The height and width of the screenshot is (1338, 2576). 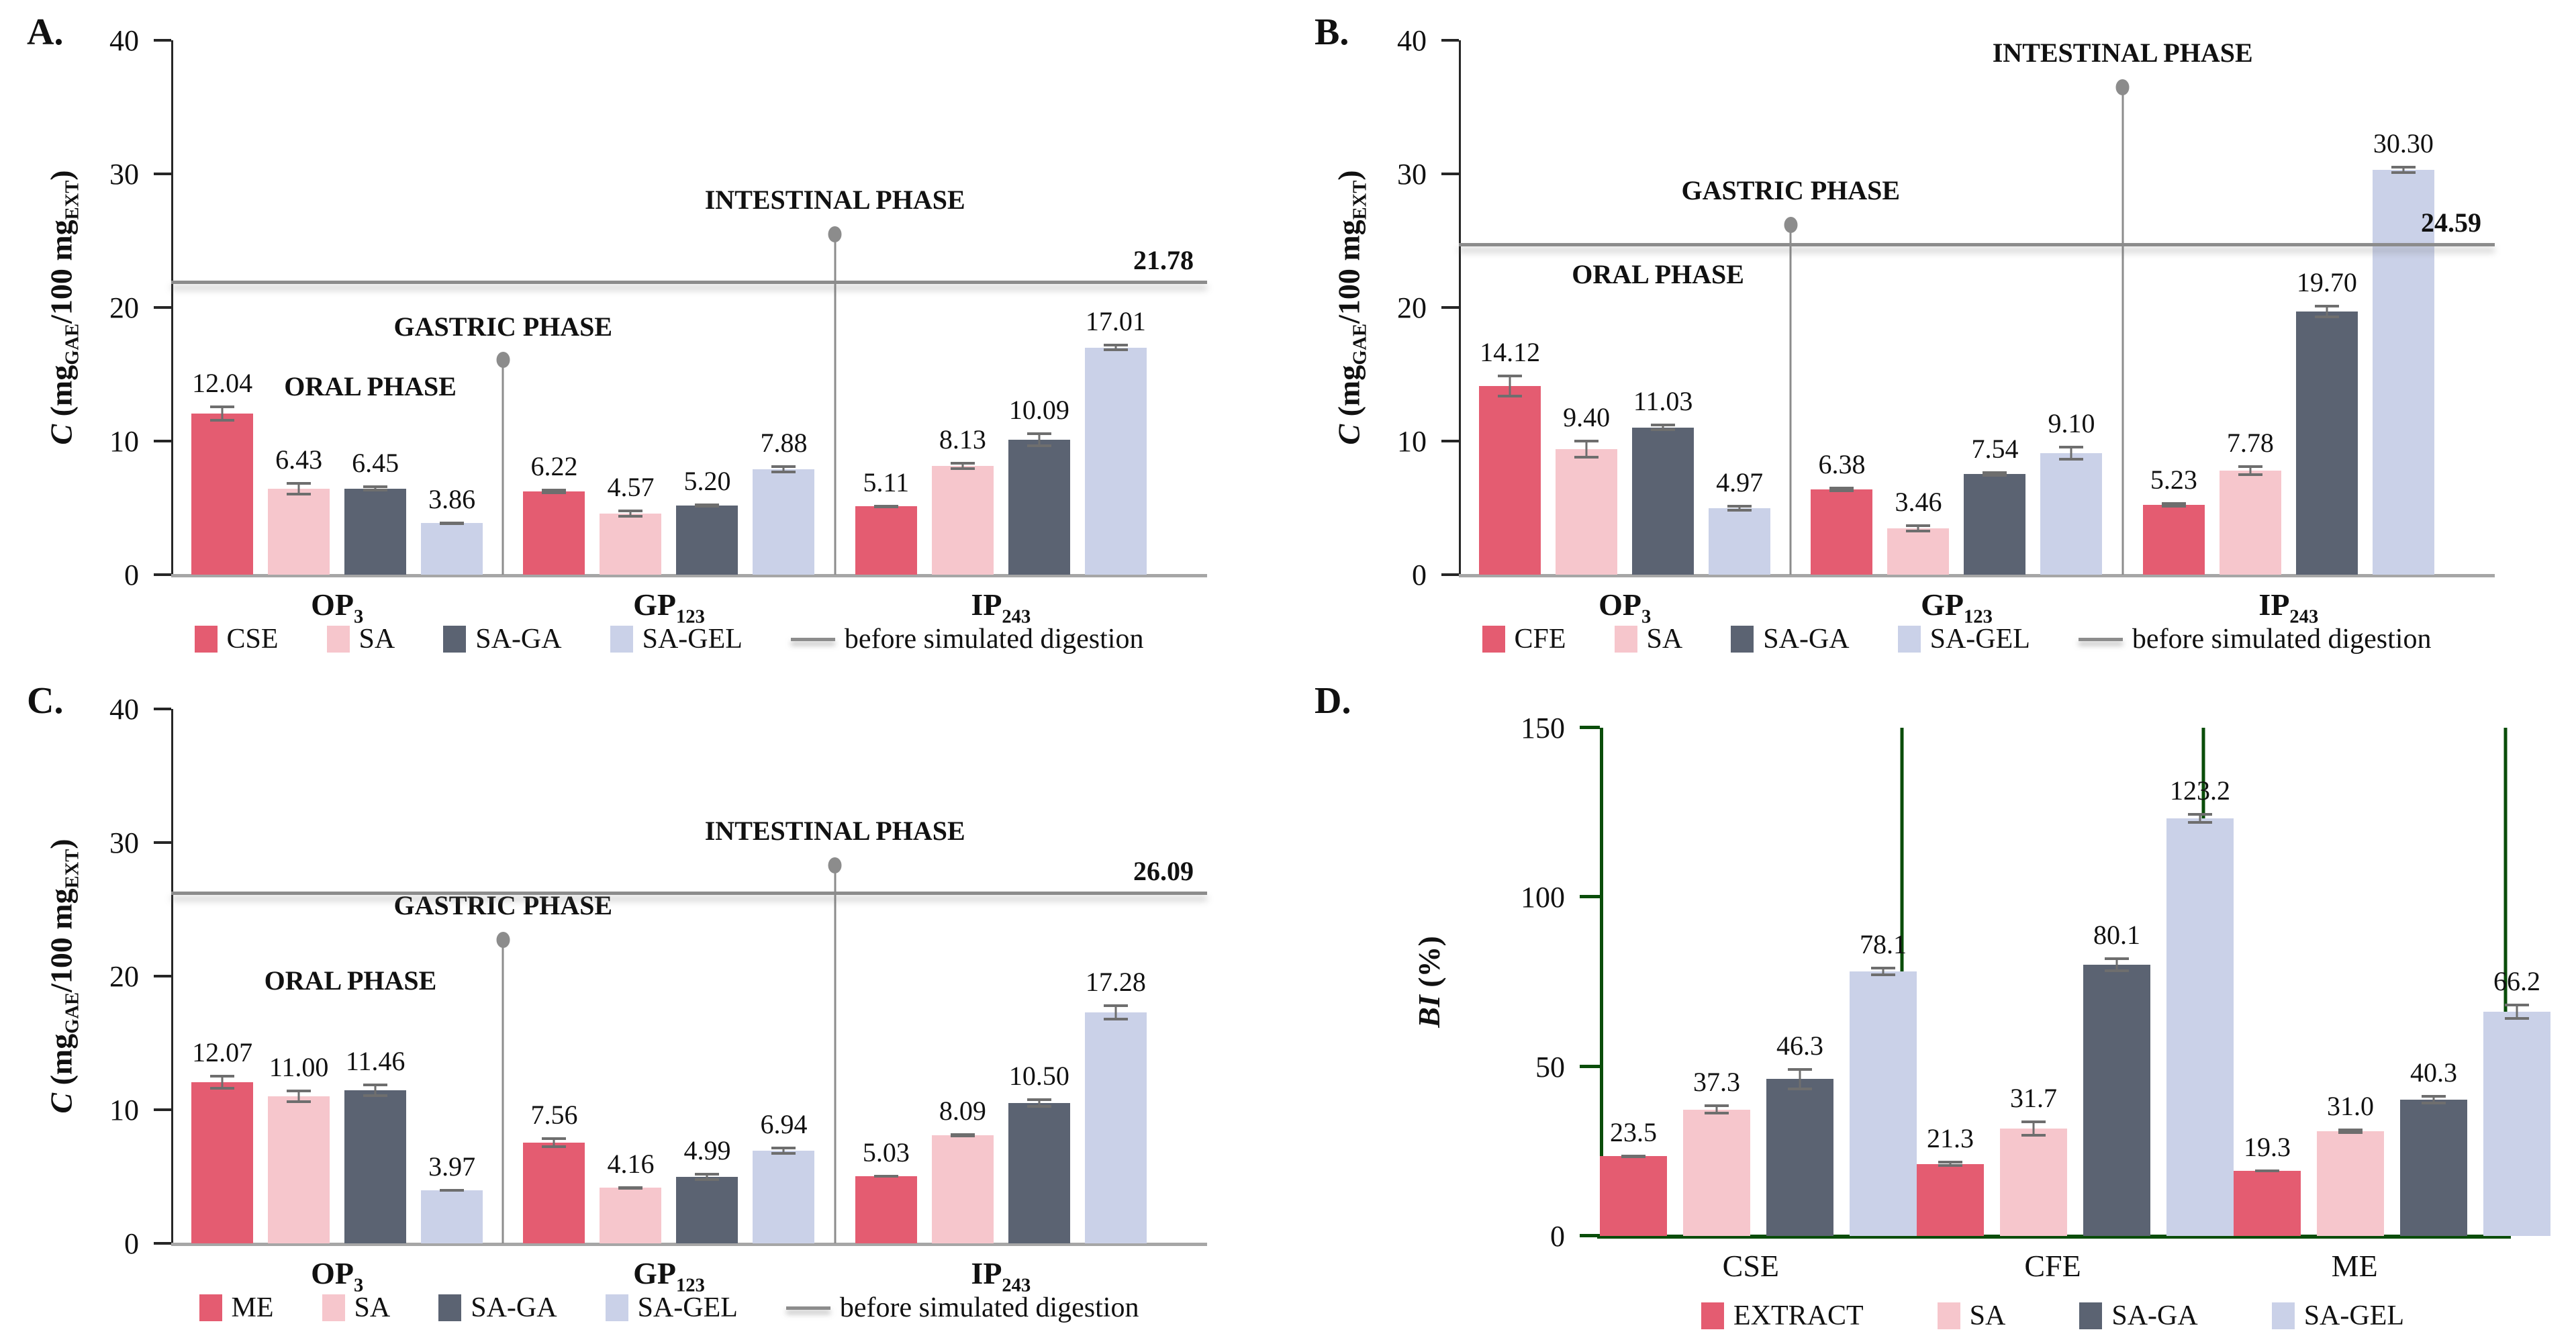 What do you see at coordinates (222, 976) in the screenshot?
I see `bar-ME-OP: 12.07` at bounding box center [222, 976].